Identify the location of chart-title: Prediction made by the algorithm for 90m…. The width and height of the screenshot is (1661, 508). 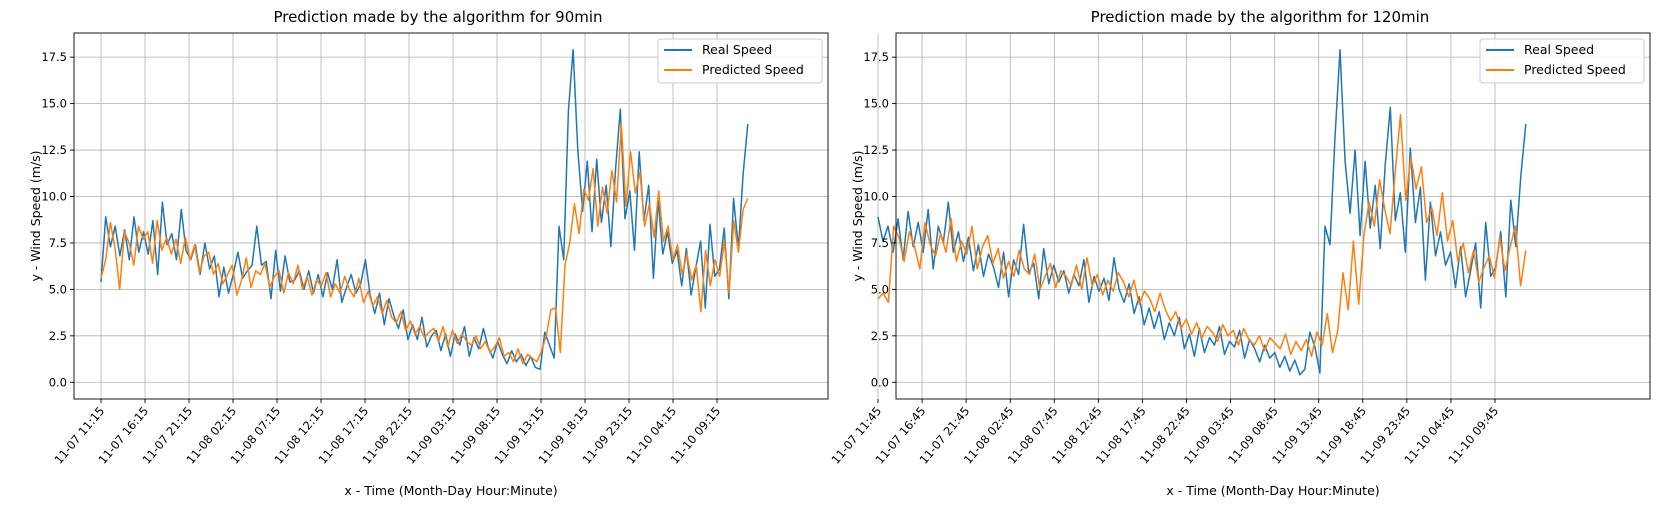
(437, 17).